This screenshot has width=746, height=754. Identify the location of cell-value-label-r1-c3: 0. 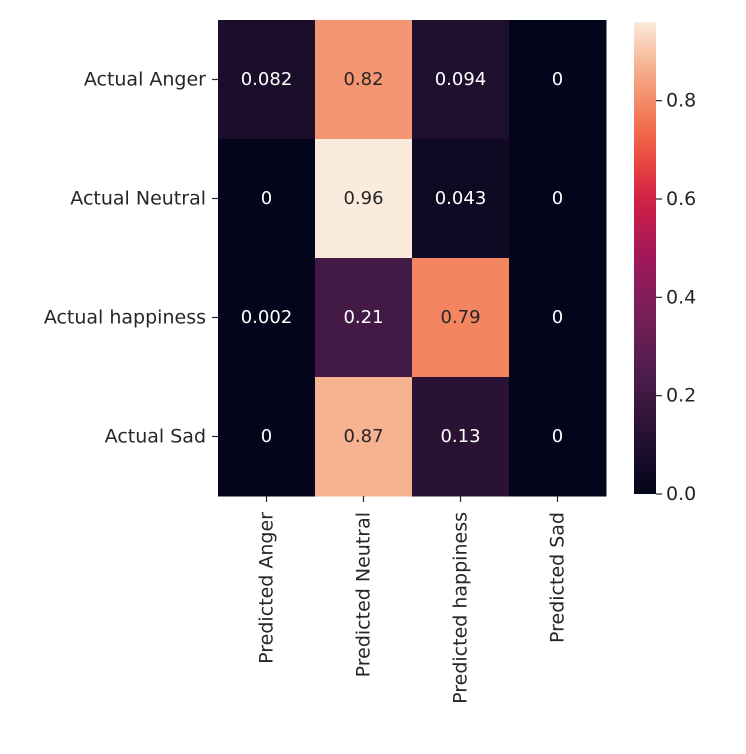
(557, 198).